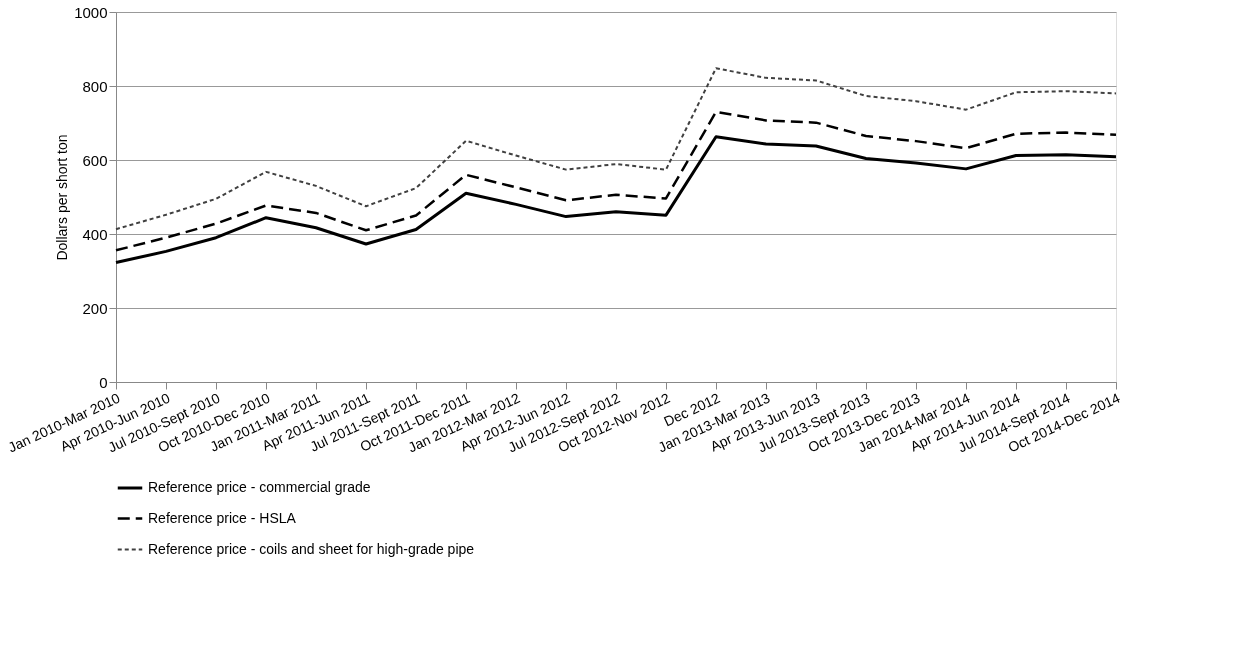 This screenshot has height=668, width=1255. What do you see at coordinates (259, 487) in the screenshot?
I see `legend-label: Reference price - commercial grade` at bounding box center [259, 487].